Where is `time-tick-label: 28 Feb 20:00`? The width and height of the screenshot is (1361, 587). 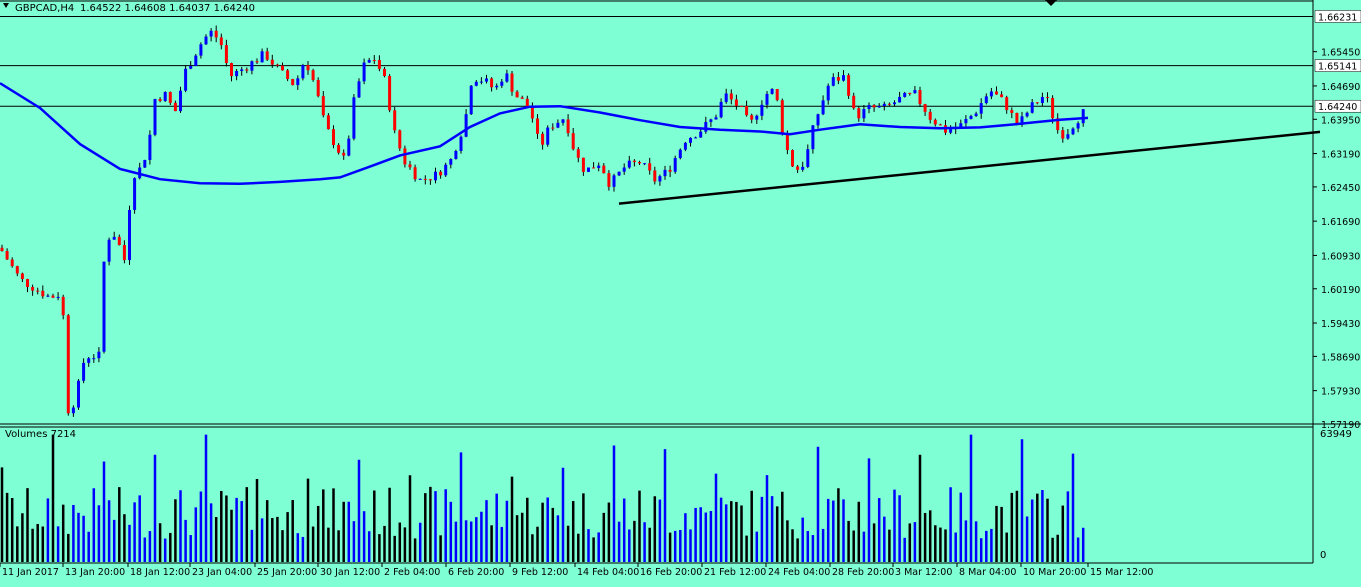
time-tick-label: 28 Feb 20:00 is located at coordinates (863, 572).